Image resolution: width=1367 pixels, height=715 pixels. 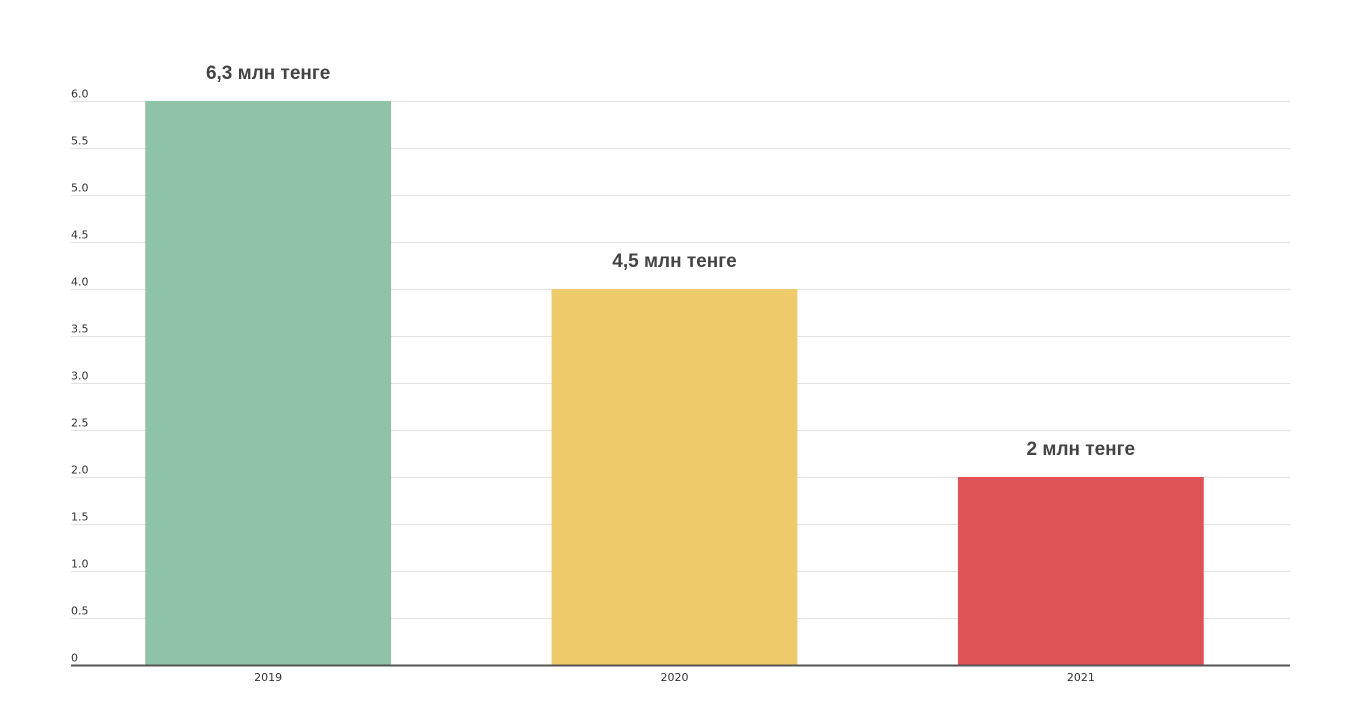 What do you see at coordinates (80, 470) in the screenshot?
I see `y-tick-label: 2.0` at bounding box center [80, 470].